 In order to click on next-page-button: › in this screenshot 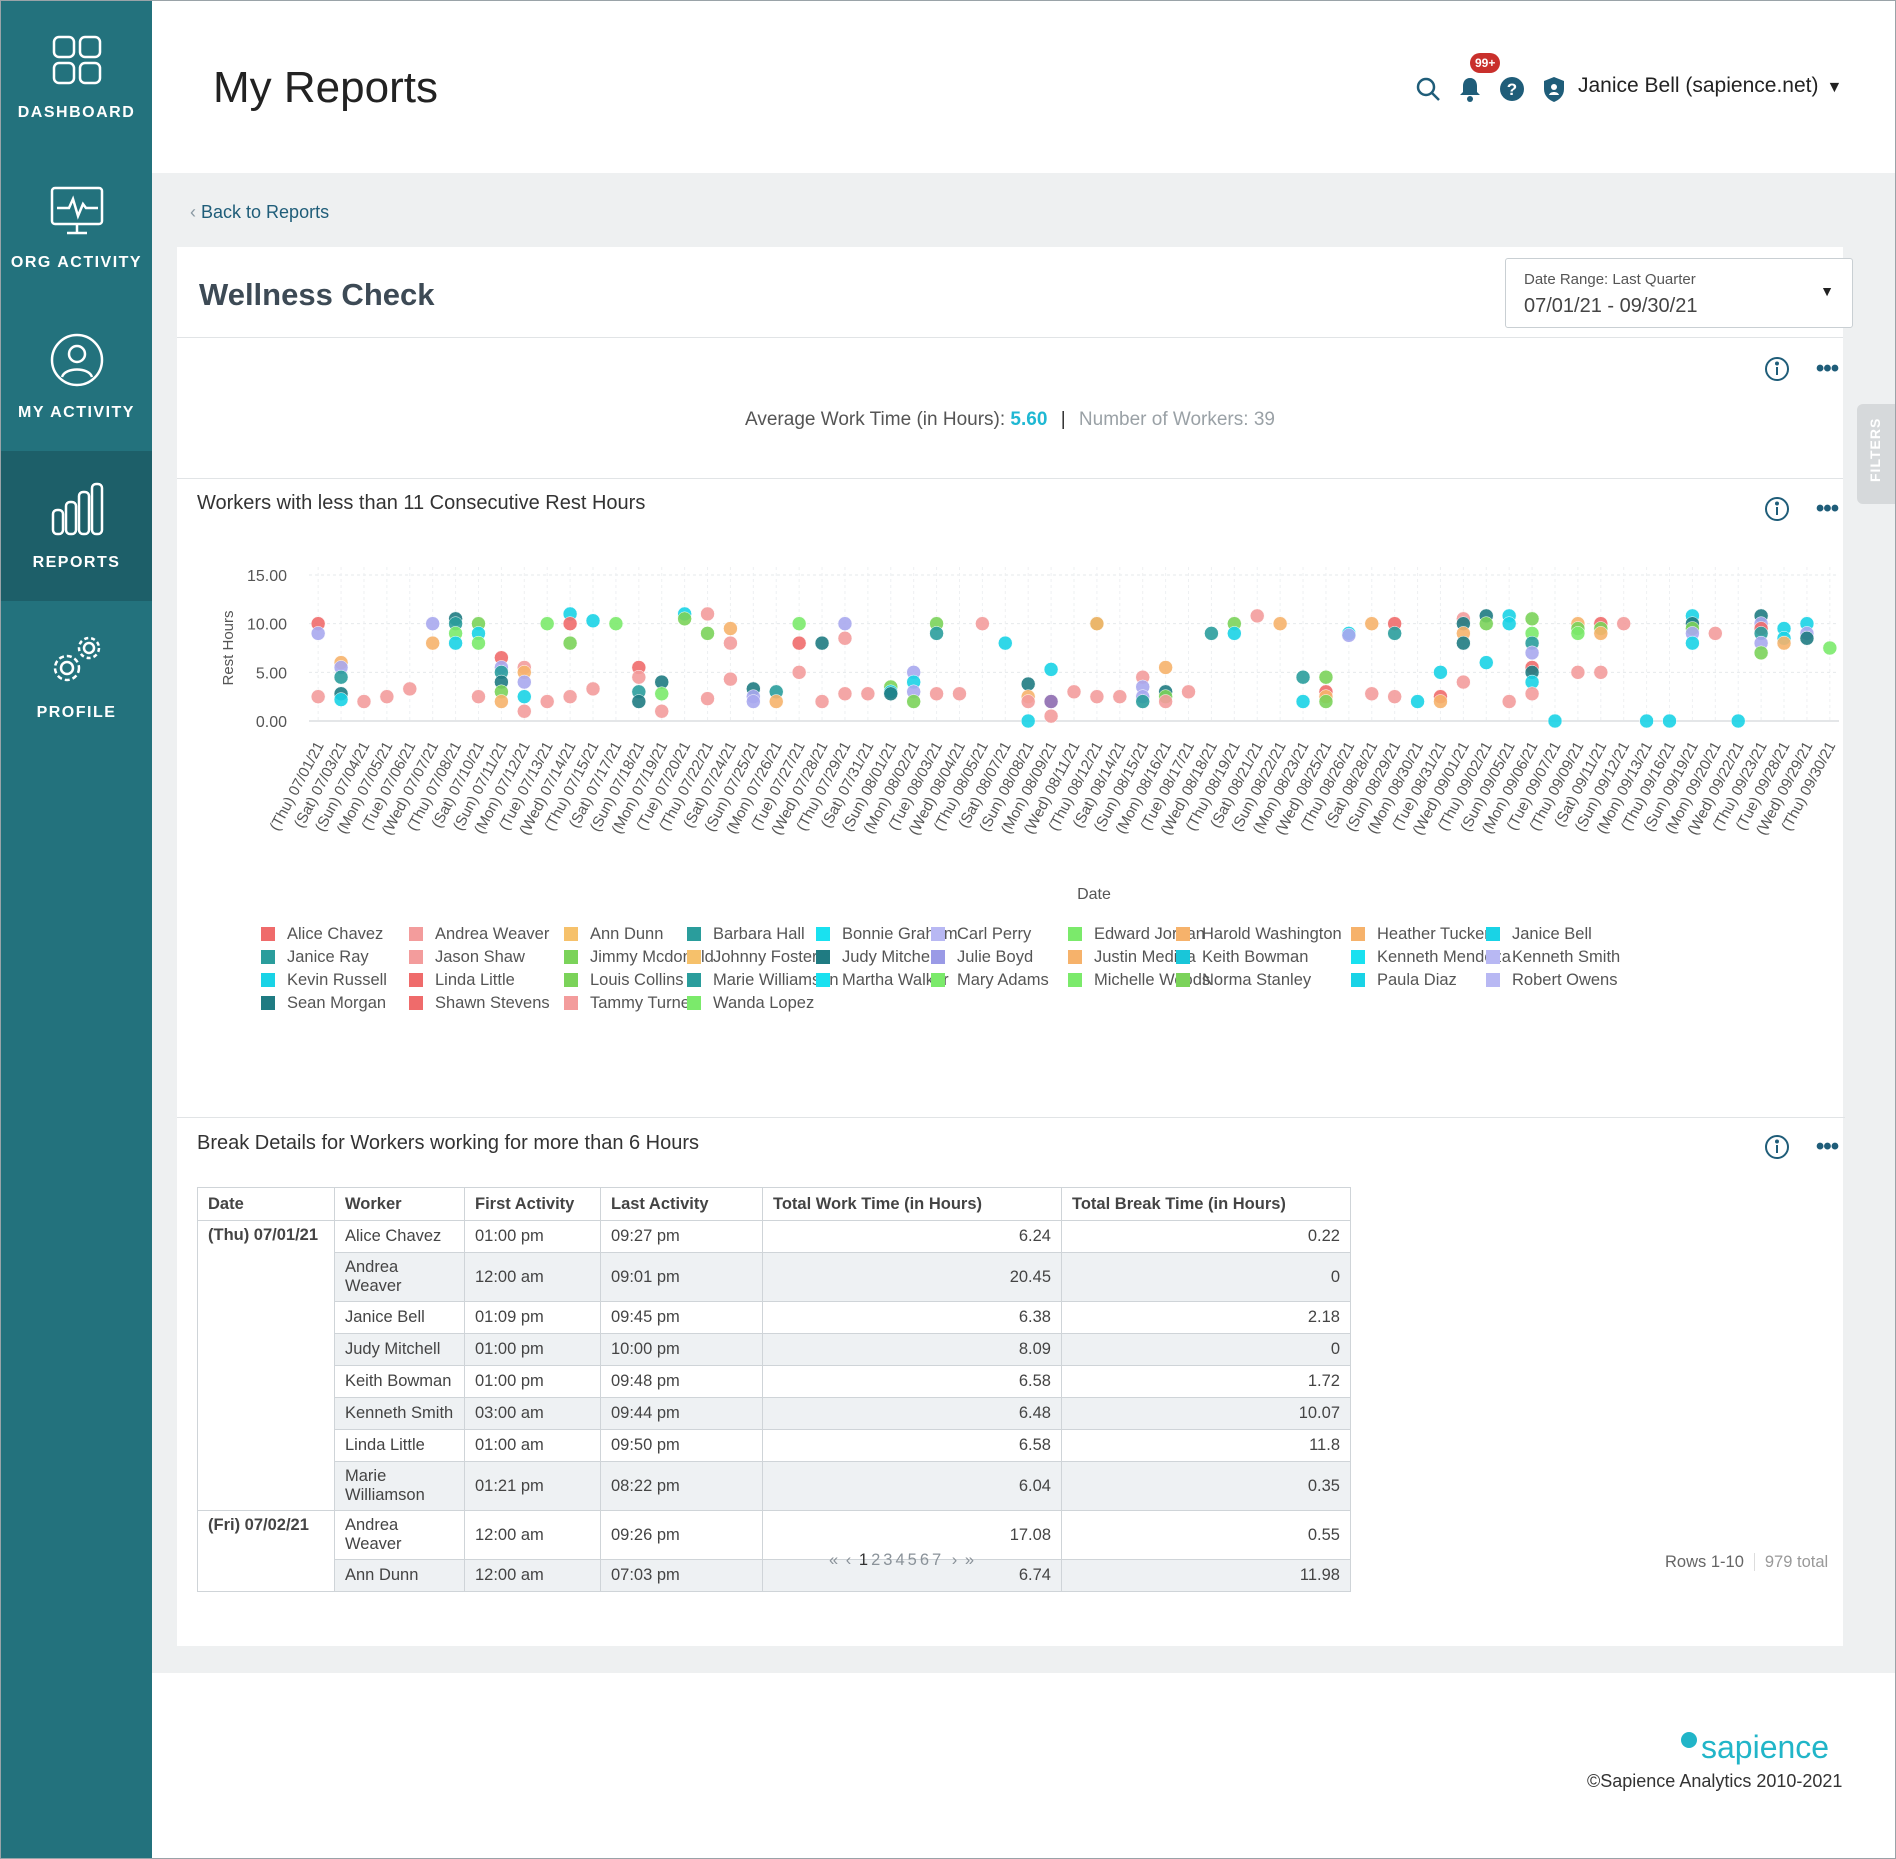, I will do `click(954, 1560)`.